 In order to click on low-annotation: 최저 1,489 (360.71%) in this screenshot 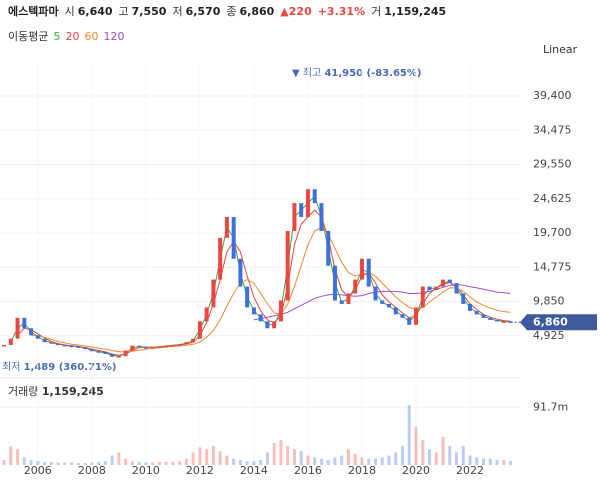, I will do `click(59, 367)`.